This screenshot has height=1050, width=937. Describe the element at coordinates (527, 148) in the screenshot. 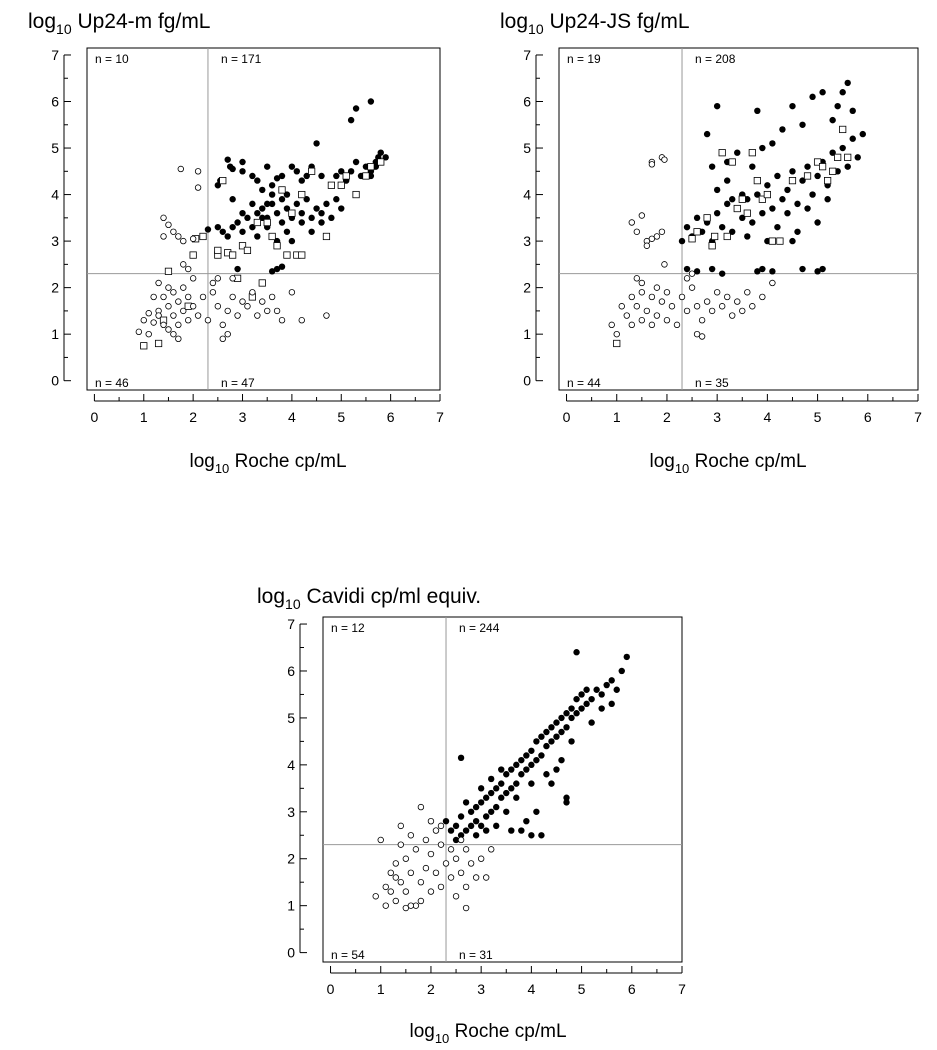

I see `y-tick-label: 5` at that location.